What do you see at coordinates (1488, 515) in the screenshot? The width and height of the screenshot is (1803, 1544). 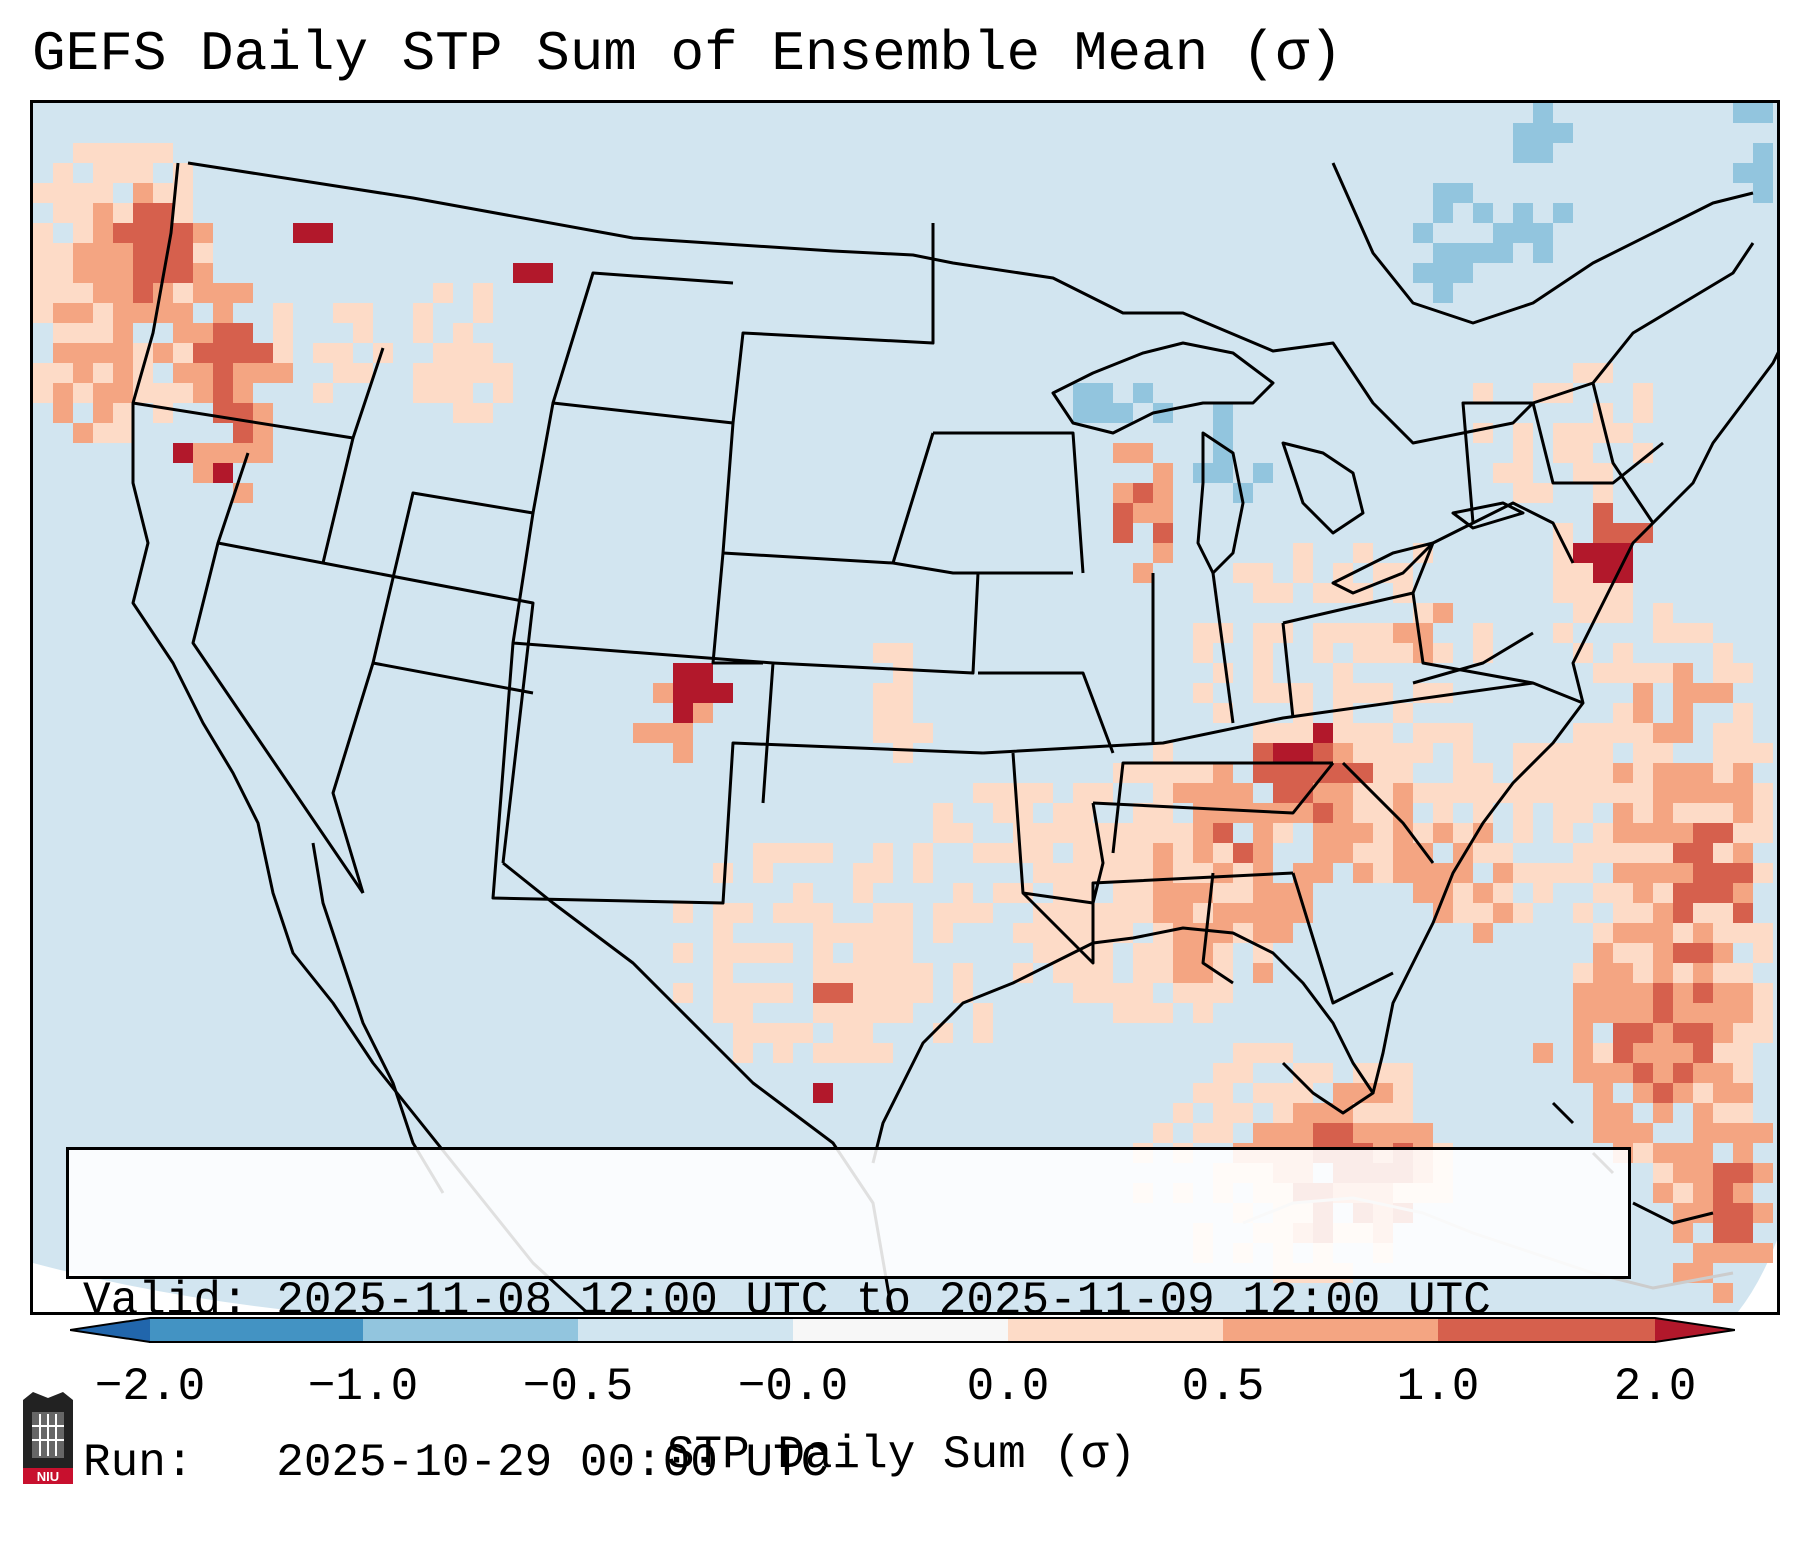 I see `lake-ontario` at bounding box center [1488, 515].